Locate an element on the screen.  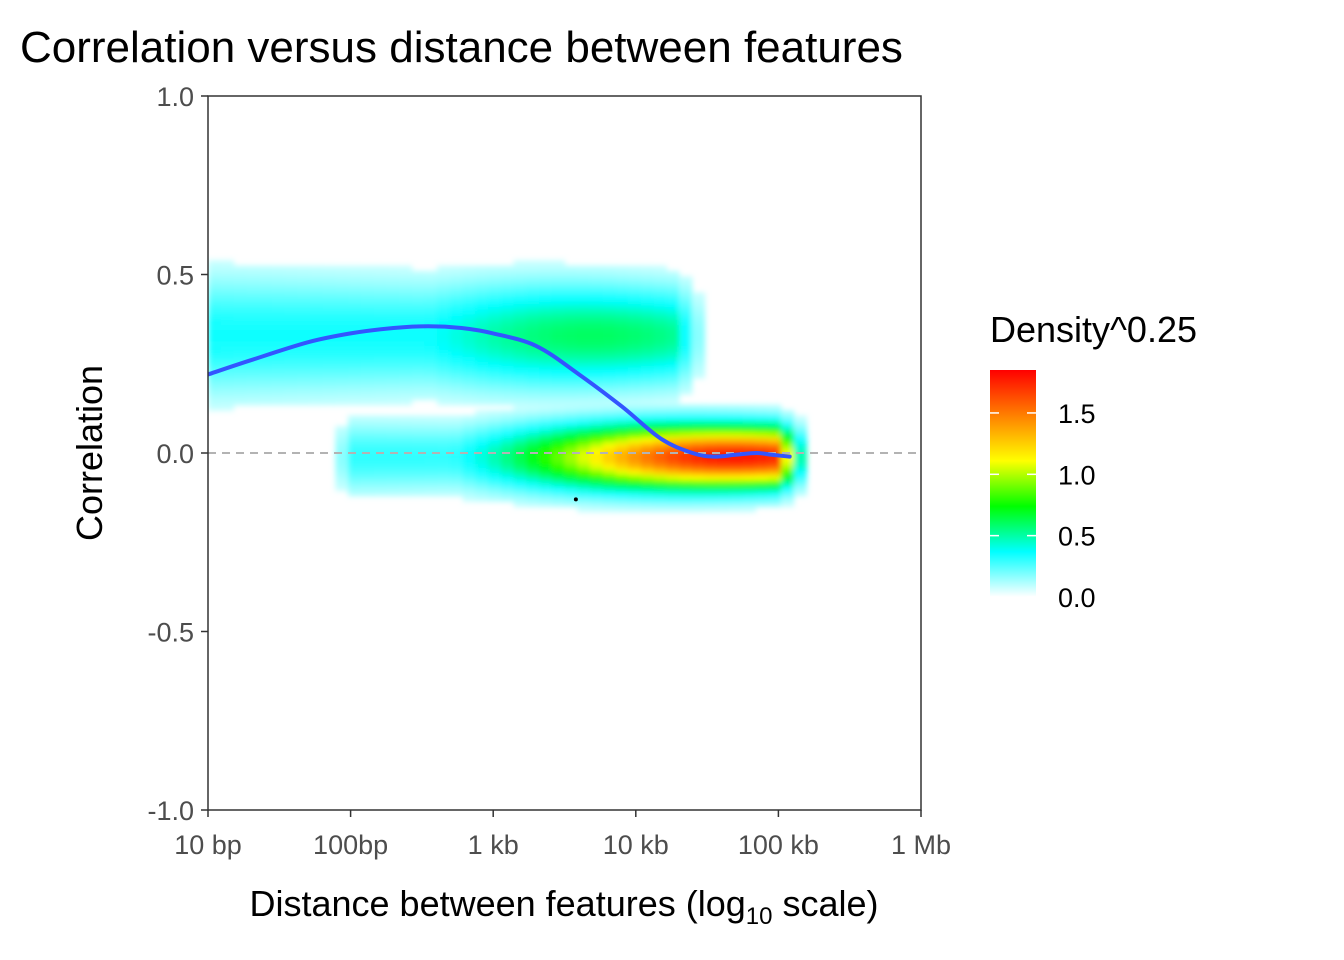
legend-tick-label: 0.0 is located at coordinates (1077, 598).